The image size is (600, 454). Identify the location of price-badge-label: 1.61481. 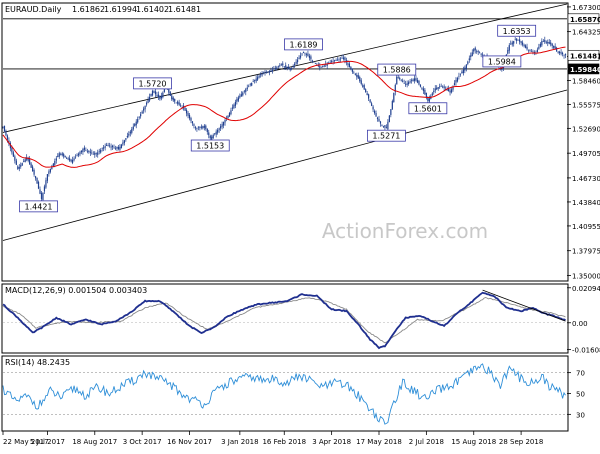
(585, 56).